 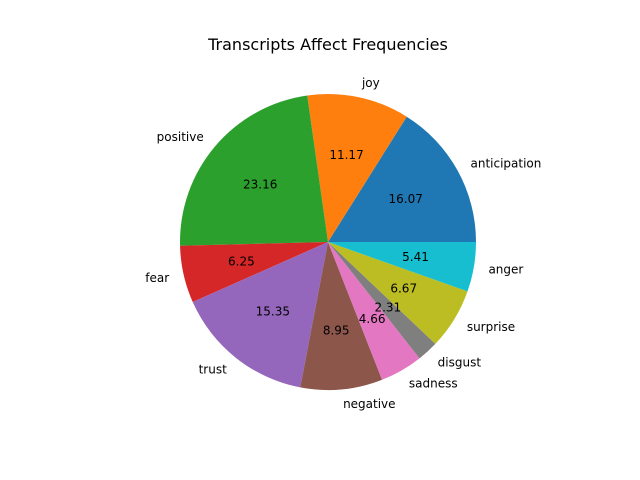 What do you see at coordinates (341, 316) in the screenshot?
I see `slice-negative` at bounding box center [341, 316].